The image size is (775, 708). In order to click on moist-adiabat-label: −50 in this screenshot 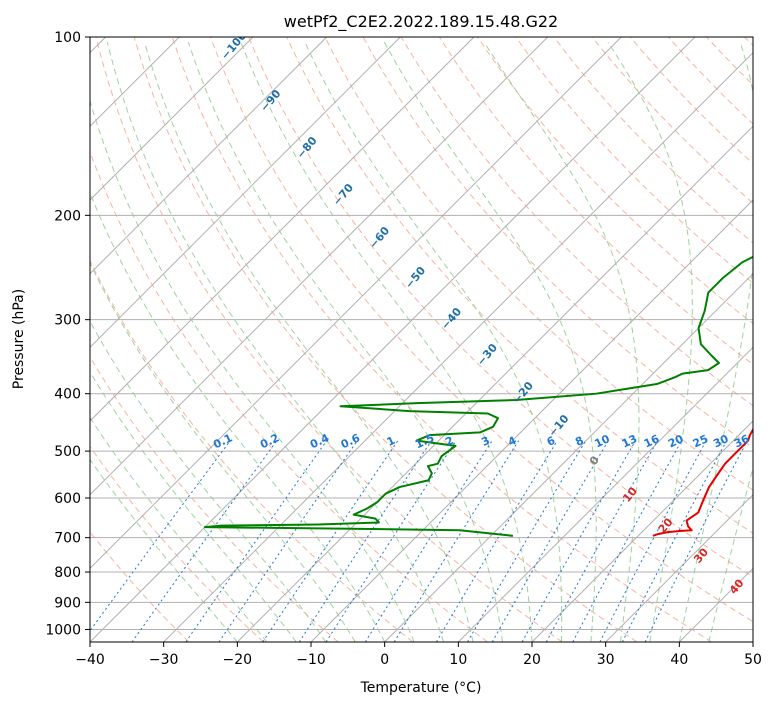, I will do `click(415, 277)`.